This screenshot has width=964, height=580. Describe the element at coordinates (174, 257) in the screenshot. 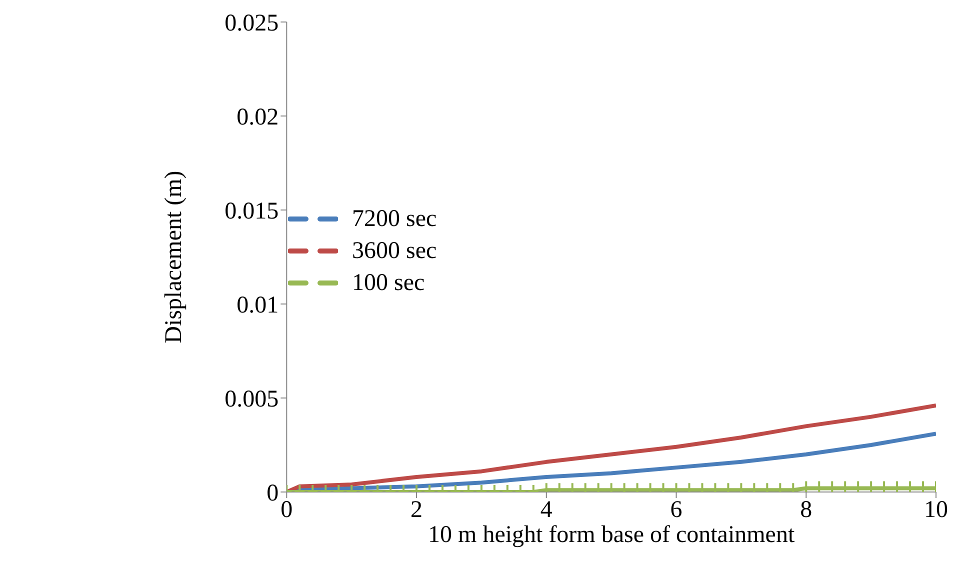

I see `y-axis-title: Displacement (m)` at that location.